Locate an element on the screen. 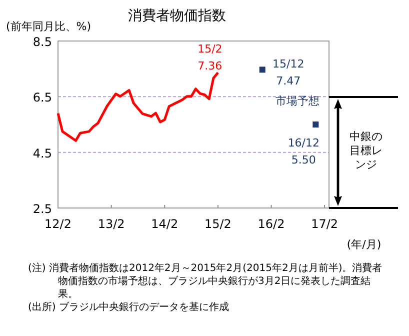 The height and width of the screenshot is (336, 409). text: 中銀の目標レンジ is located at coordinates (366, 151).